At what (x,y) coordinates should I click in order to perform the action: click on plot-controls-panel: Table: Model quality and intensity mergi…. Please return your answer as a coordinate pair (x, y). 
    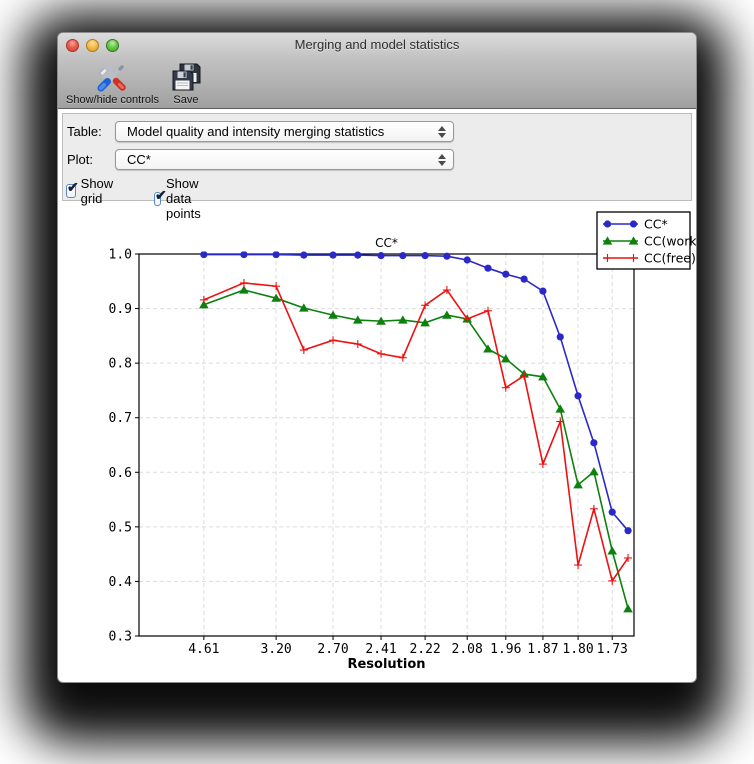
    Looking at the image, I should click on (377, 167).